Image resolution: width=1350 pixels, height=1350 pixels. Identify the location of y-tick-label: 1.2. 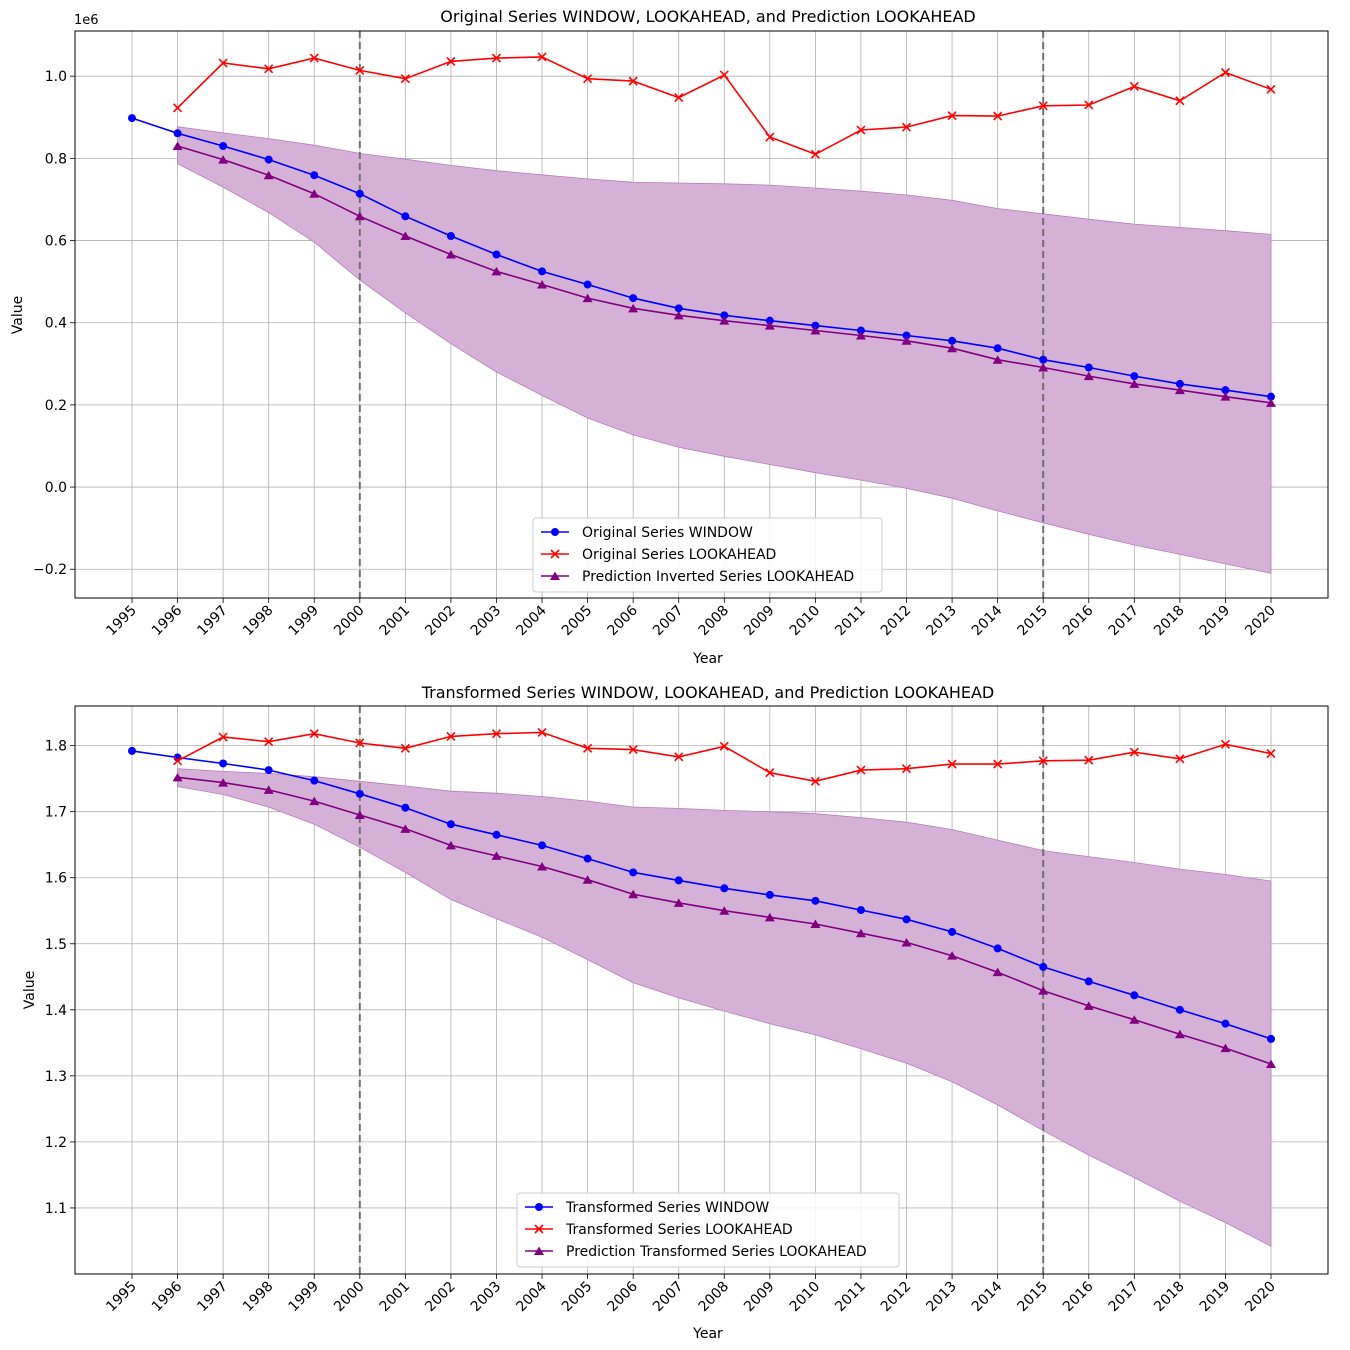
(56, 1143).